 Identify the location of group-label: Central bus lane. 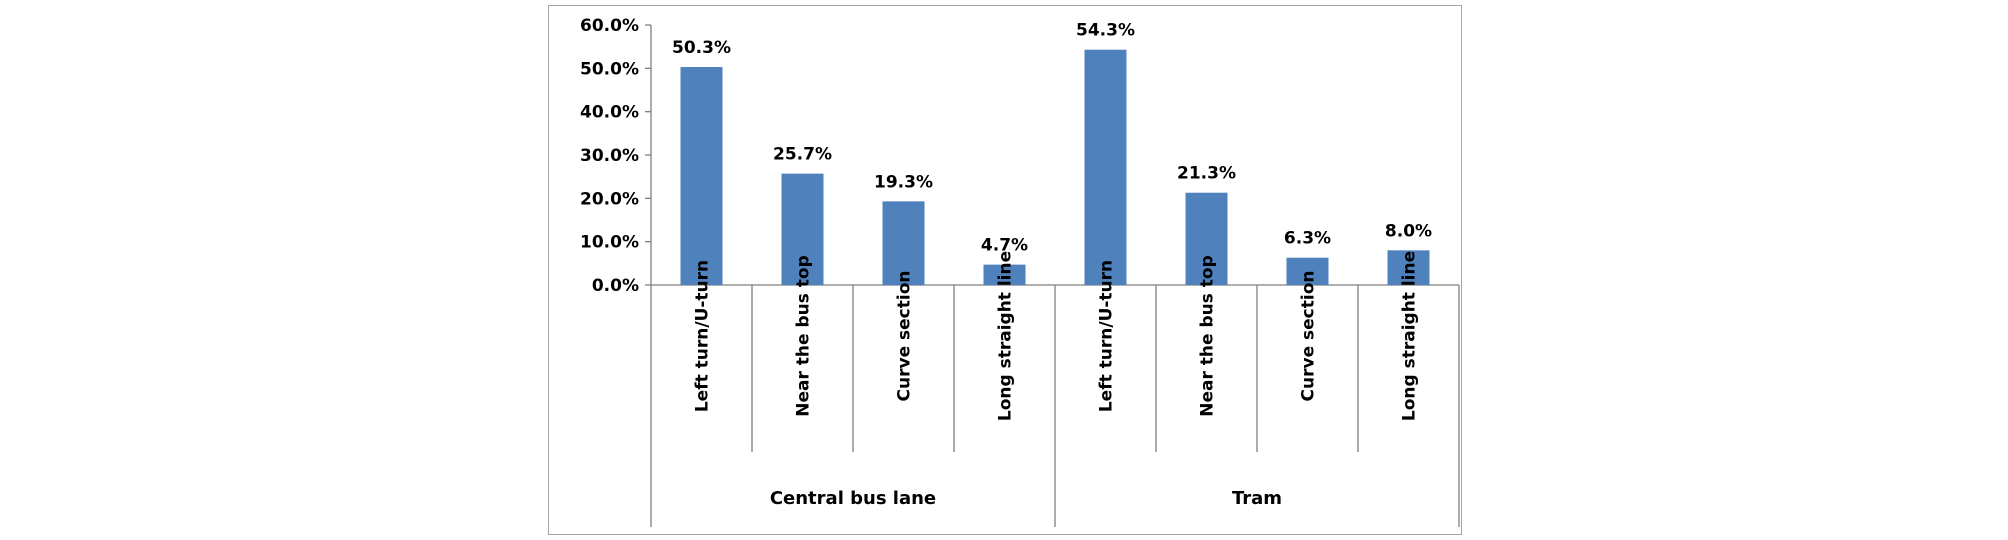
(853, 498).